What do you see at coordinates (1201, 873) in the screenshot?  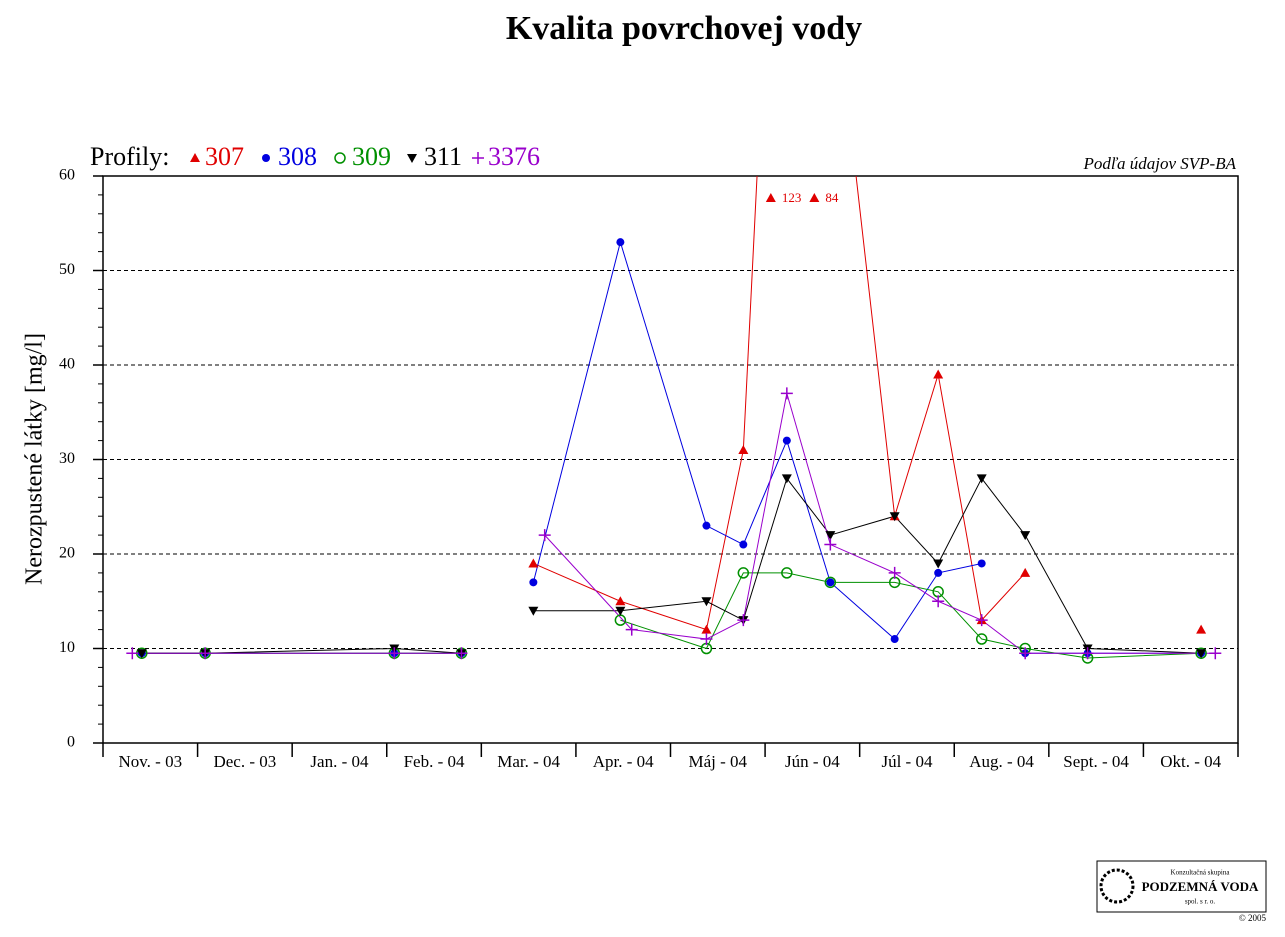 I see `logo-text: Konzultačná skupina` at bounding box center [1201, 873].